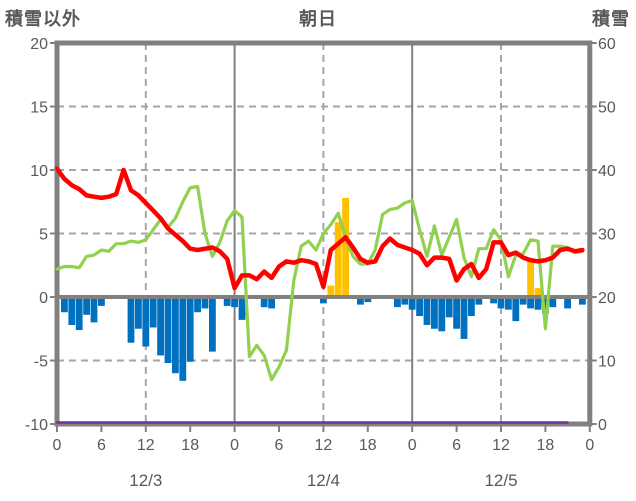 Image resolution: width=636 pixels, height=501 pixels. Describe the element at coordinates (611, 19) in the screenshot. I see `right-axis-title: 積雪` at that location.